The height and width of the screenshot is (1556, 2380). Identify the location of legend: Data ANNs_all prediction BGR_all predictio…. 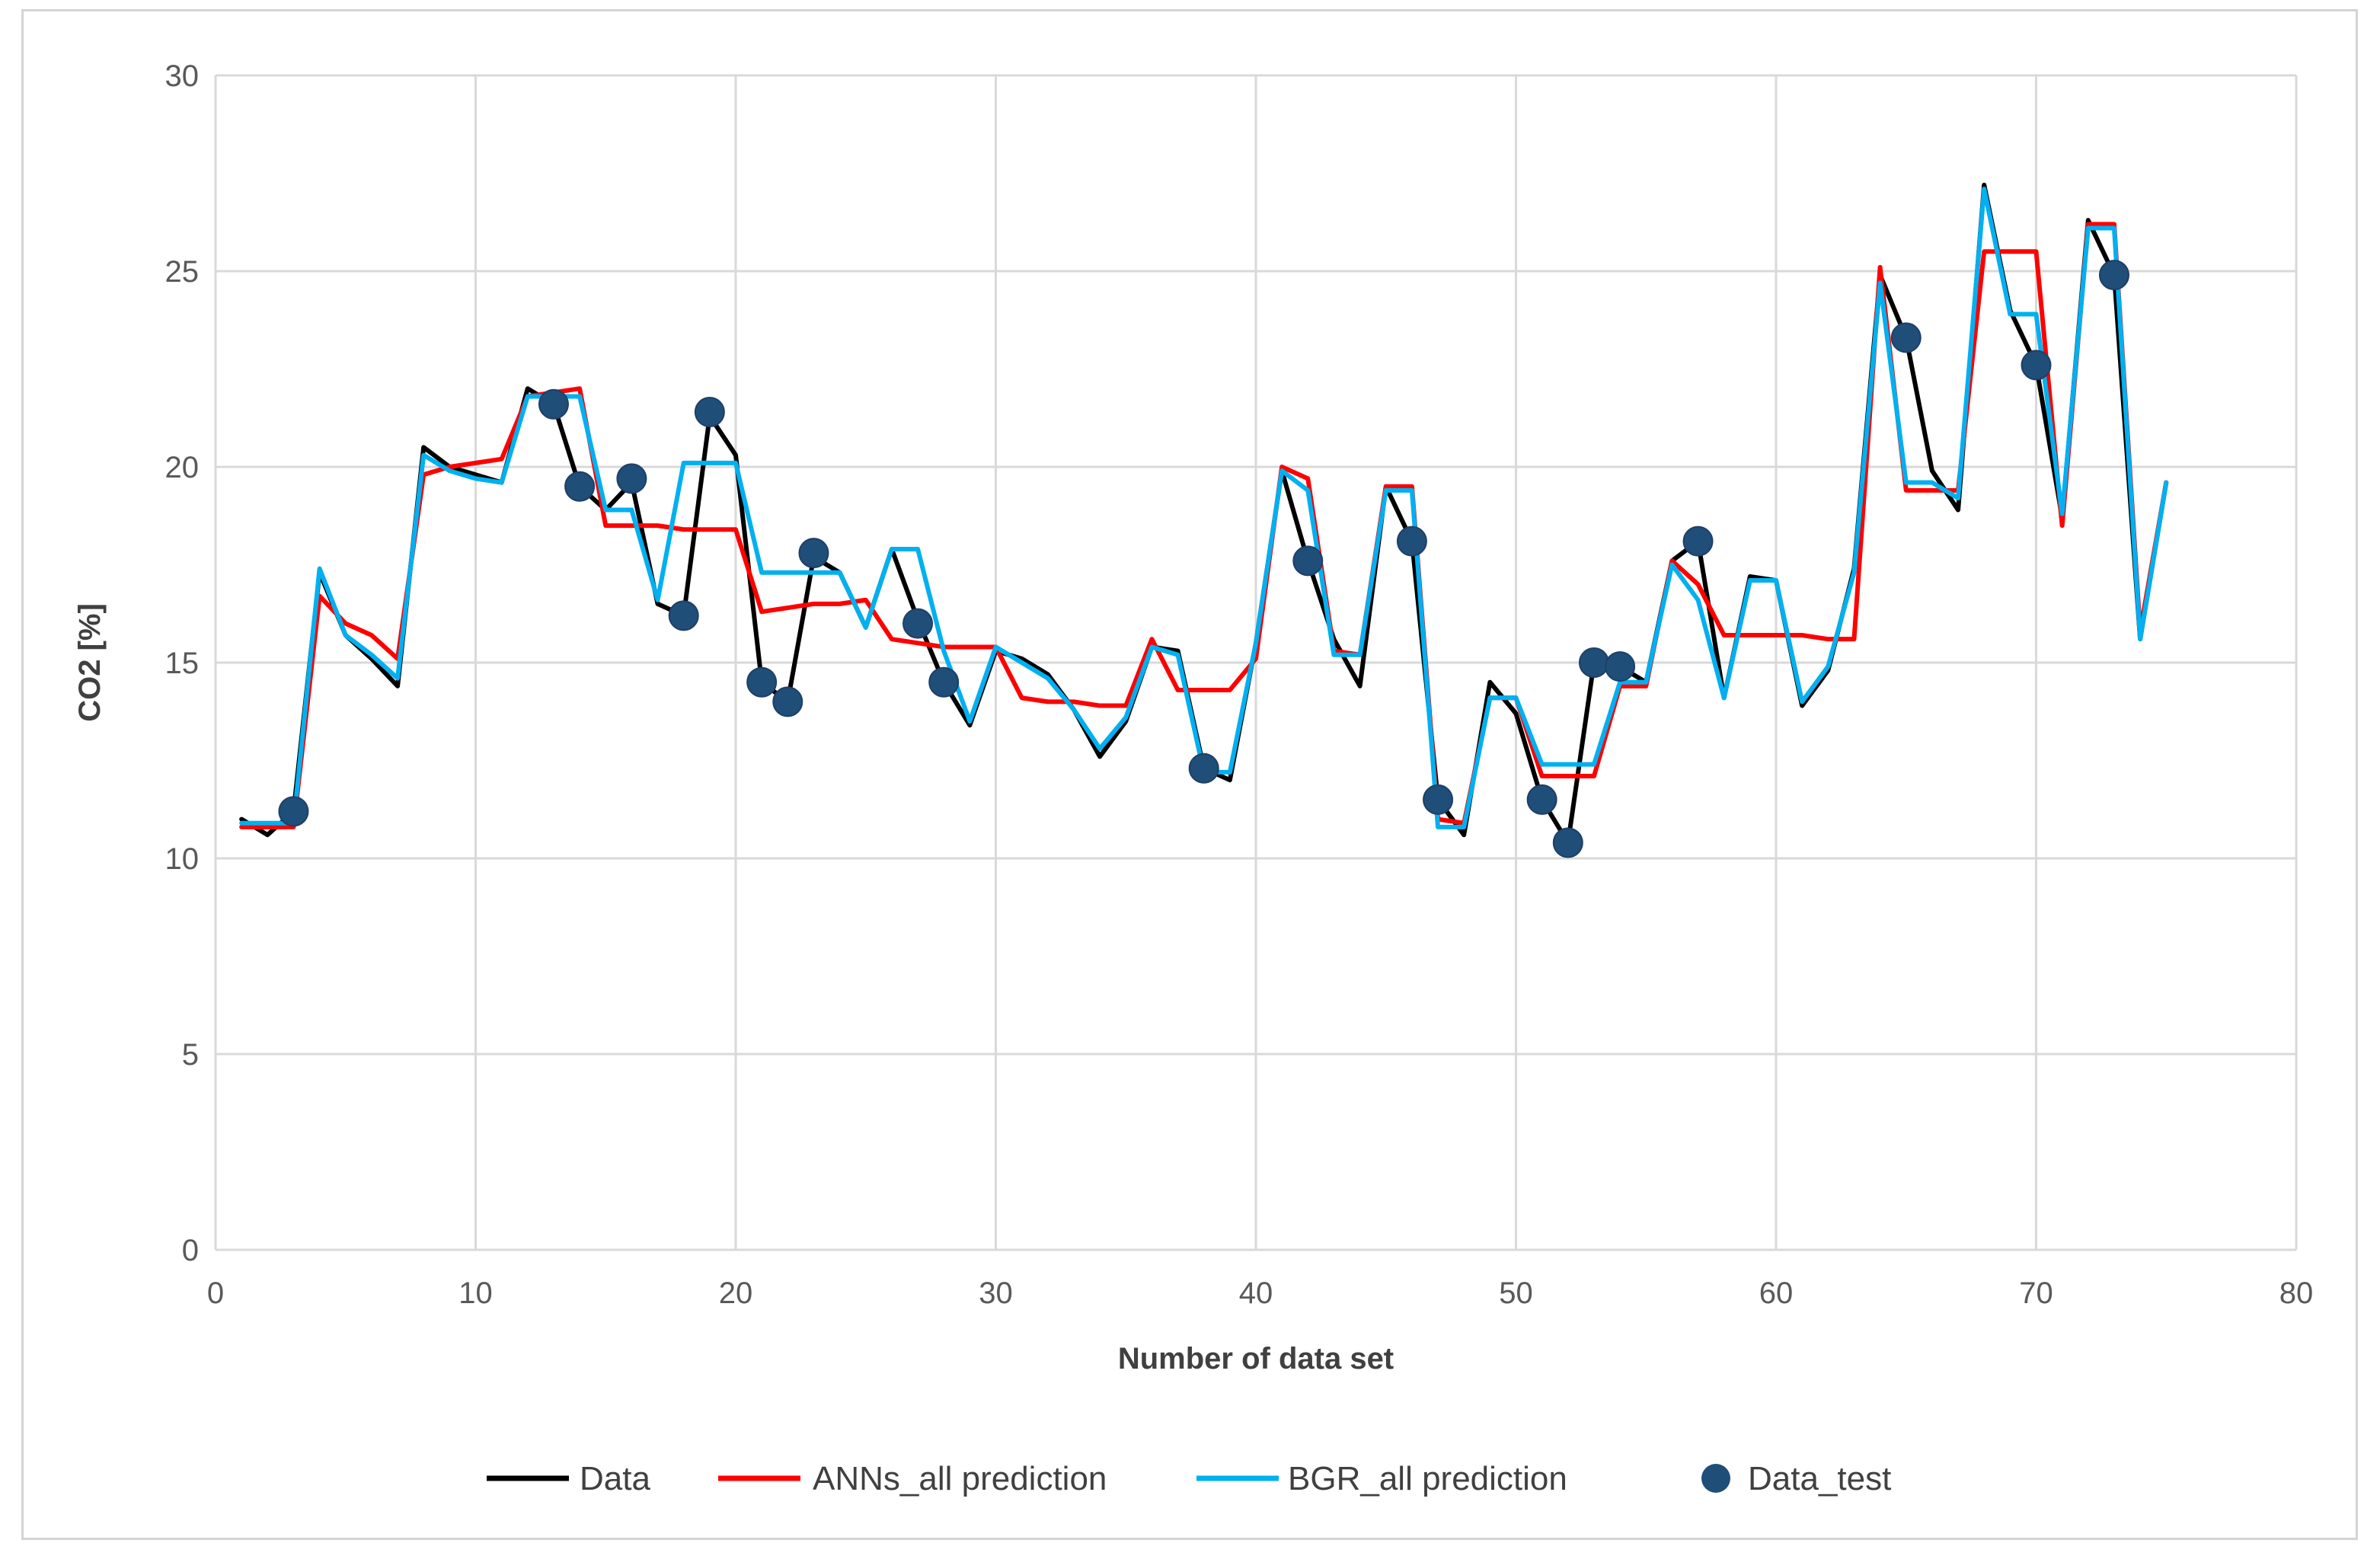
(1189, 1478).